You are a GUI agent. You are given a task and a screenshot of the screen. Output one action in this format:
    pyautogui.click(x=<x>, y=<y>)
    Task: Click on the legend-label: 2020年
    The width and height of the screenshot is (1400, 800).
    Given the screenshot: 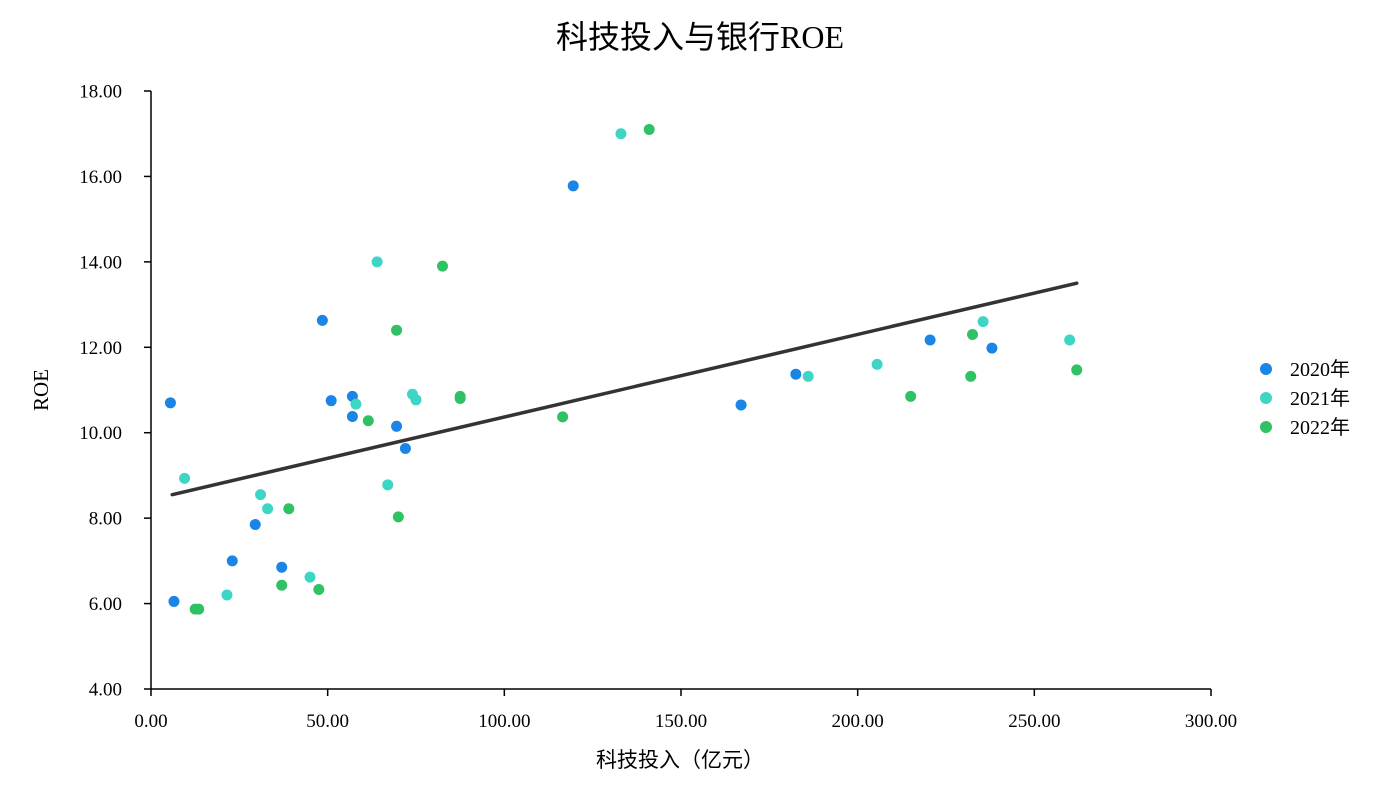 What is the action you would take?
    pyautogui.click(x=1320, y=369)
    